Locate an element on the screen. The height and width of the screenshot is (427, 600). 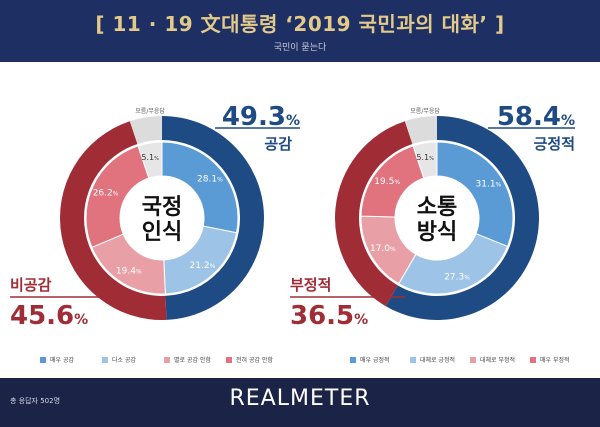
page-title: [ 11 · 19 文대통령 ‘2019 국민과의 대화’ ] is located at coordinates (300, 24).